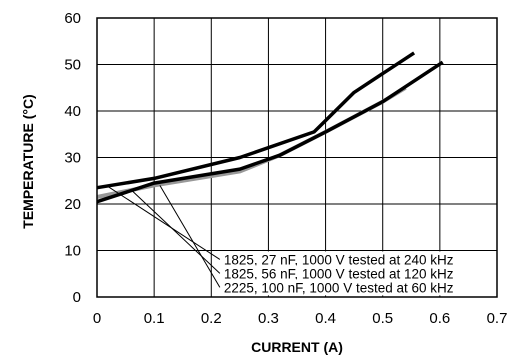 The image size is (523, 360). What do you see at coordinates (297, 347) in the screenshot?
I see `x-axis-title: CURRENT (A)` at bounding box center [297, 347].